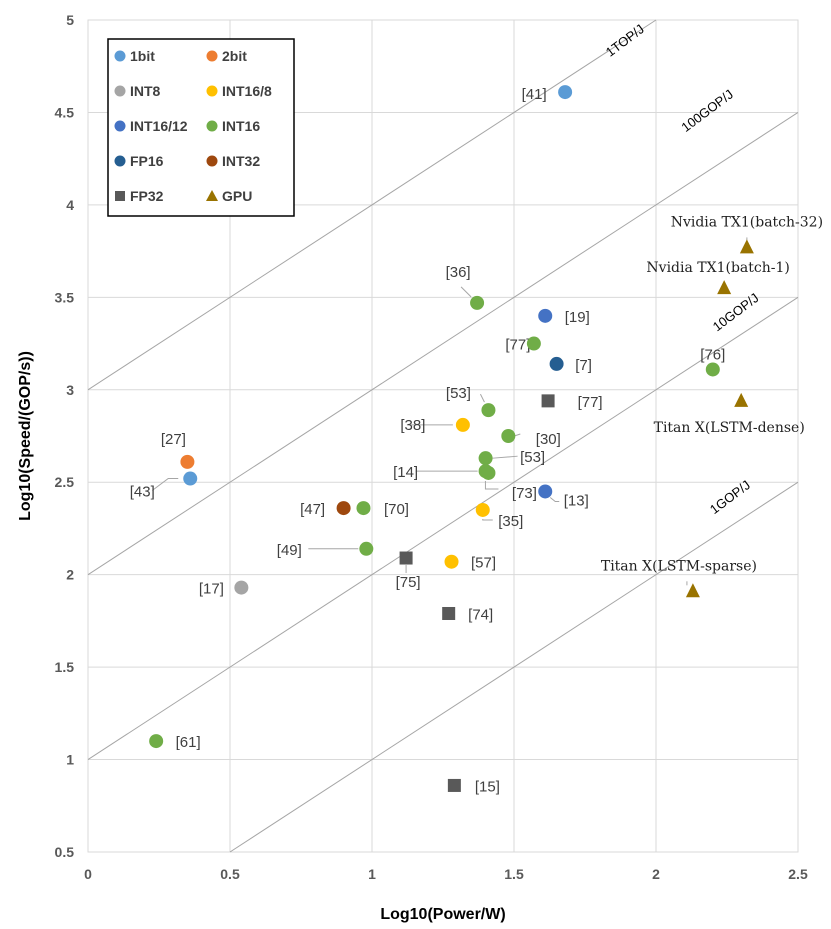 The image size is (831, 929). Describe the element at coordinates (70, 390) in the screenshot. I see `y-tick-label: 3` at that location.